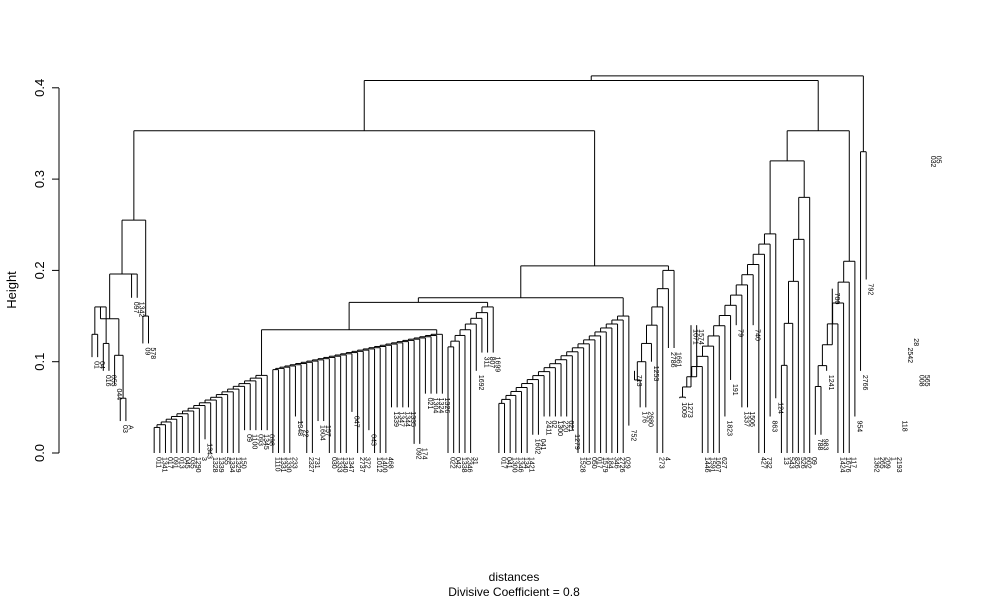  I want to click on leaf-label: 543, so click(791, 463).